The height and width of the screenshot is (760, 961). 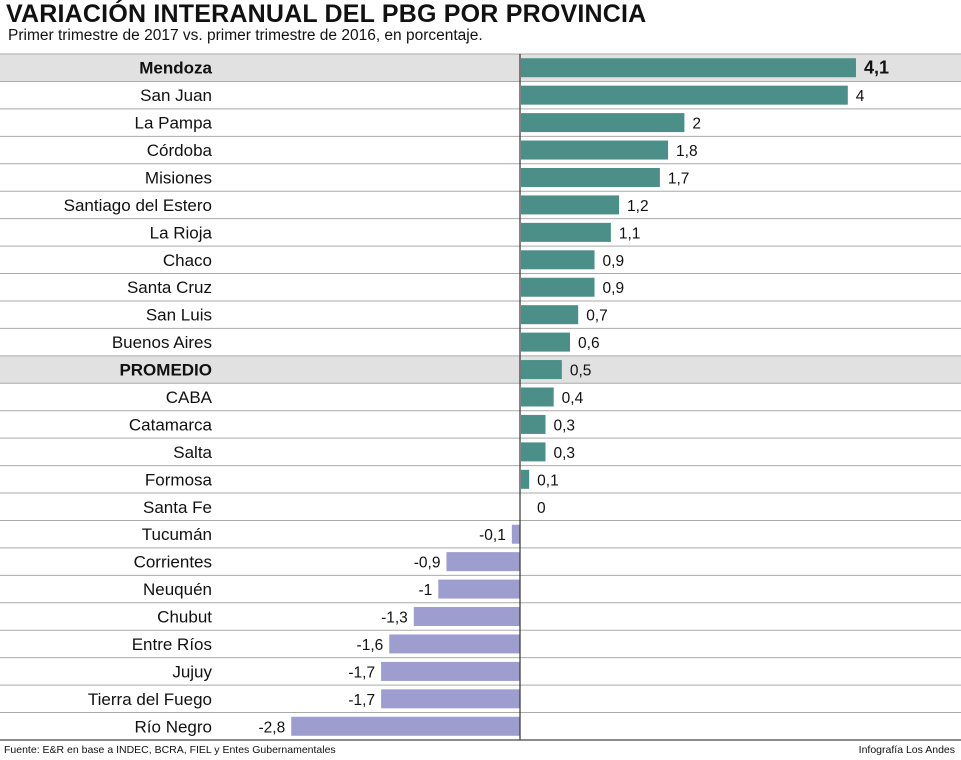 What do you see at coordinates (370, 645) in the screenshot?
I see `value-label: -1,6` at bounding box center [370, 645].